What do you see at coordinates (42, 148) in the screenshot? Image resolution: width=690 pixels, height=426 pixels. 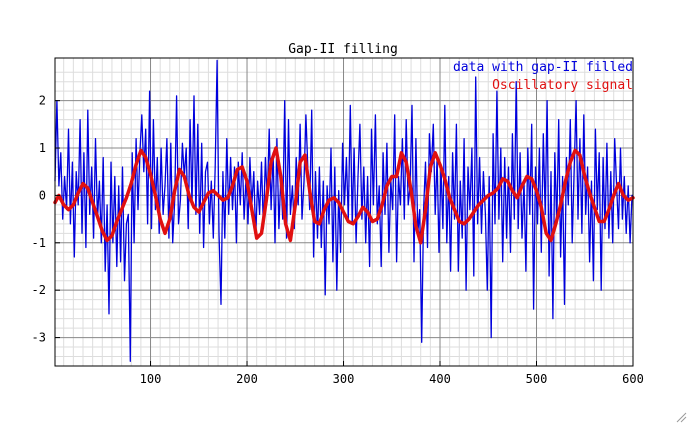 I see `y-tick-label: 1` at bounding box center [42, 148].